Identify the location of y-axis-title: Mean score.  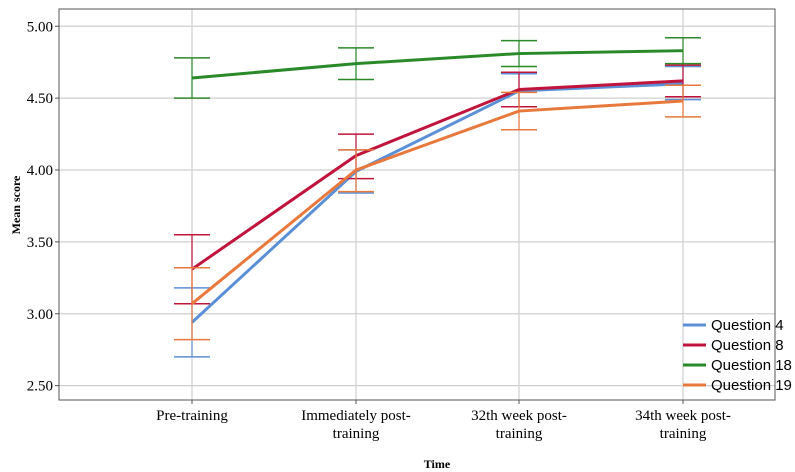
(16, 204).